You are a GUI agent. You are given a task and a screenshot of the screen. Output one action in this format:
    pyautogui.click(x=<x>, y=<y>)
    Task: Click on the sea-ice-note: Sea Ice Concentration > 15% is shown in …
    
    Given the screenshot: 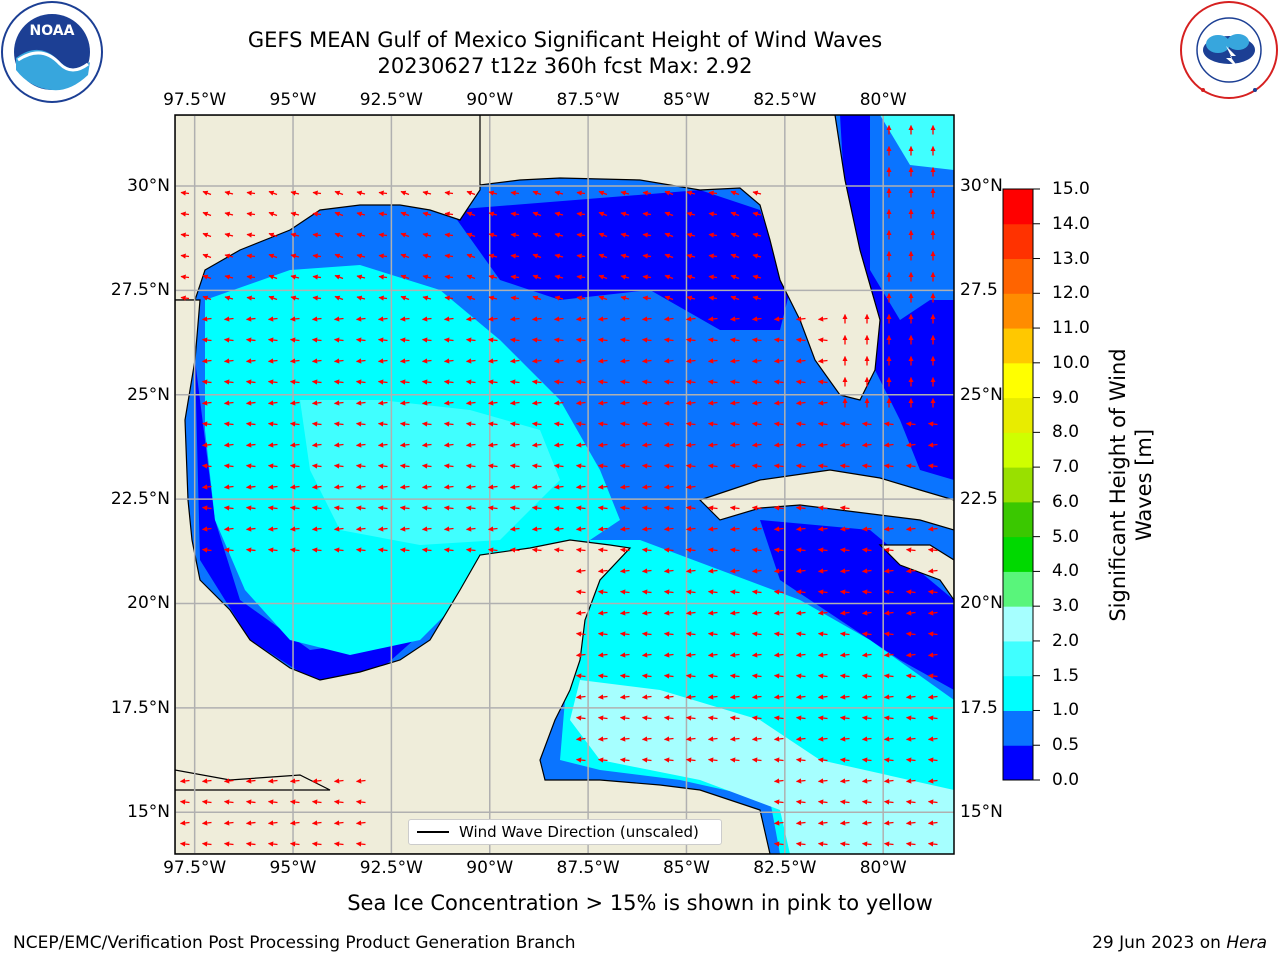 What is the action you would take?
    pyautogui.click(x=640, y=903)
    